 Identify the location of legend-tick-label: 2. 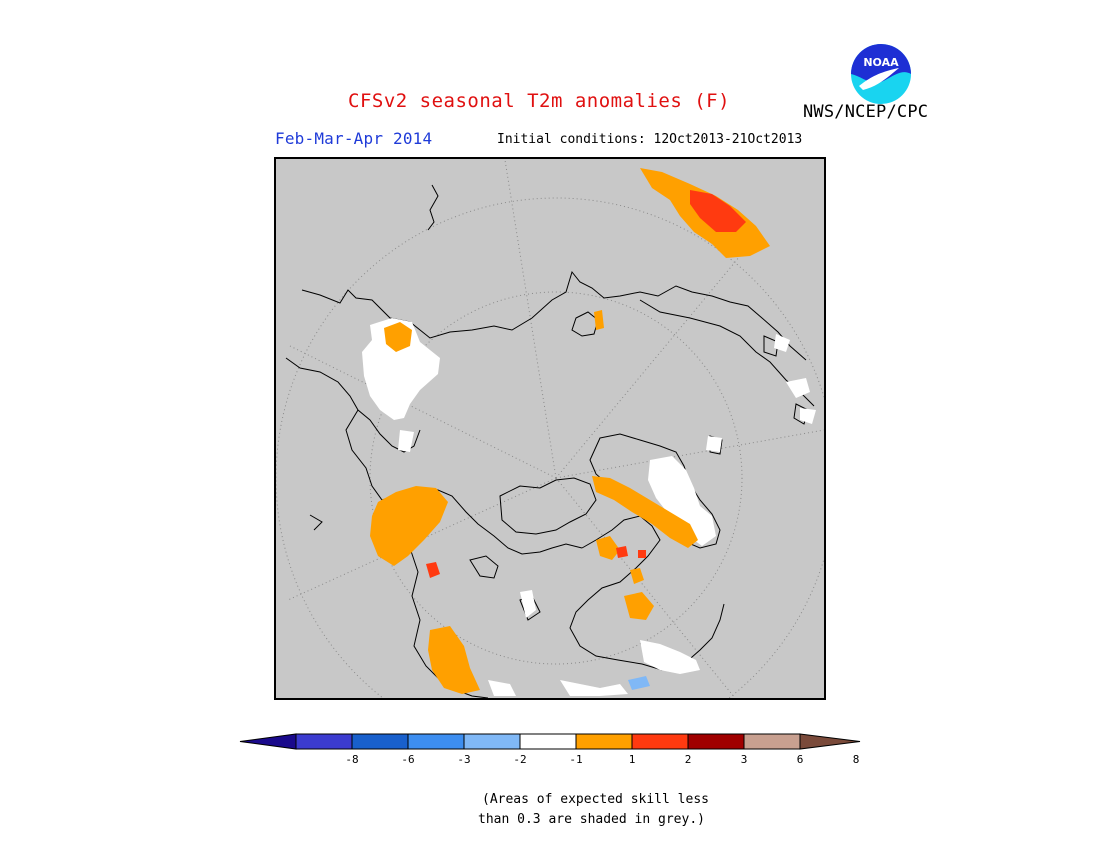
(688, 759).